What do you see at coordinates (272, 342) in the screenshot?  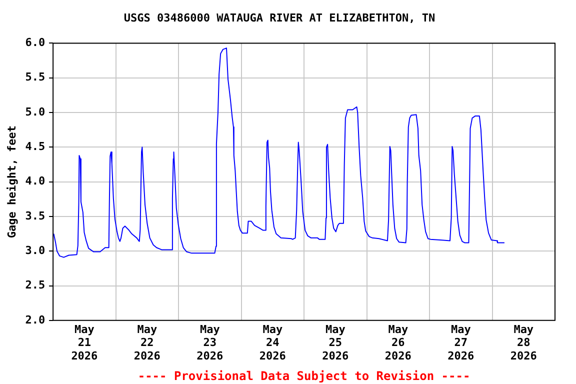 I see `x-tick-label: May 24 2026` at bounding box center [272, 342].